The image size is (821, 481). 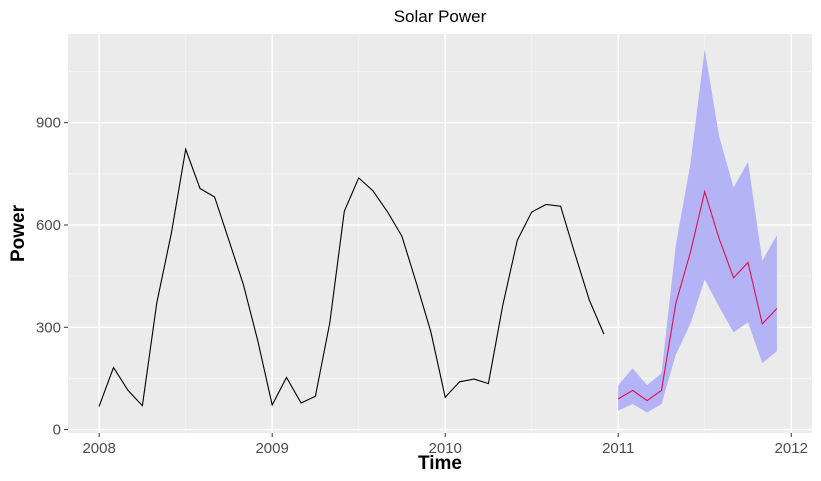 What do you see at coordinates (48, 327) in the screenshot?
I see `y-tick-label: 300` at bounding box center [48, 327].